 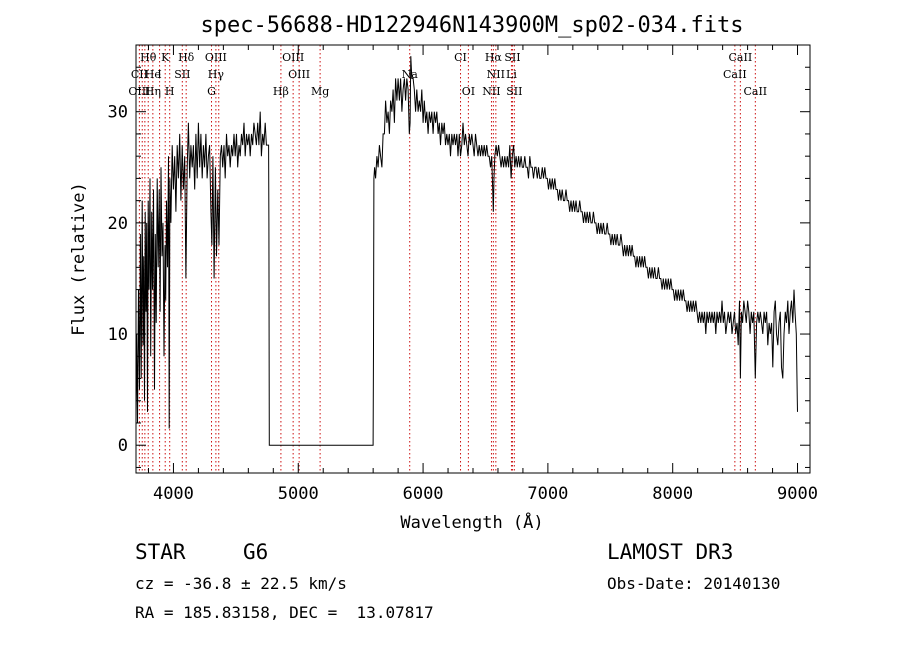 I want to click on spectral-line-label: Hα, so click(x=494, y=57).